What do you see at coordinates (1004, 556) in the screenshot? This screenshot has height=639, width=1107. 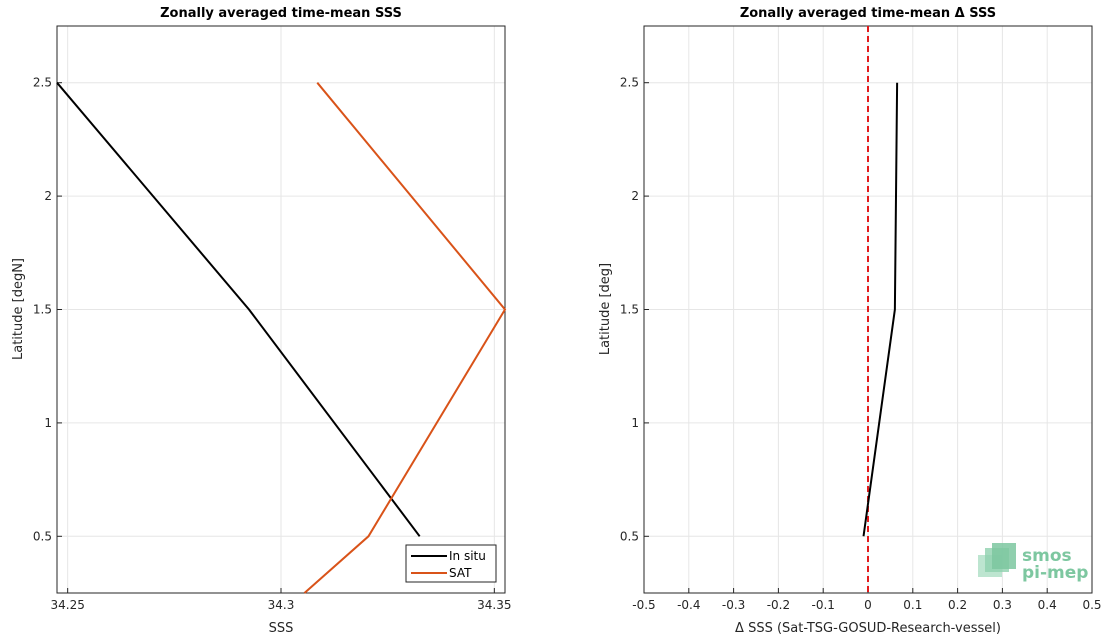 I see `logo-block-front` at bounding box center [1004, 556].